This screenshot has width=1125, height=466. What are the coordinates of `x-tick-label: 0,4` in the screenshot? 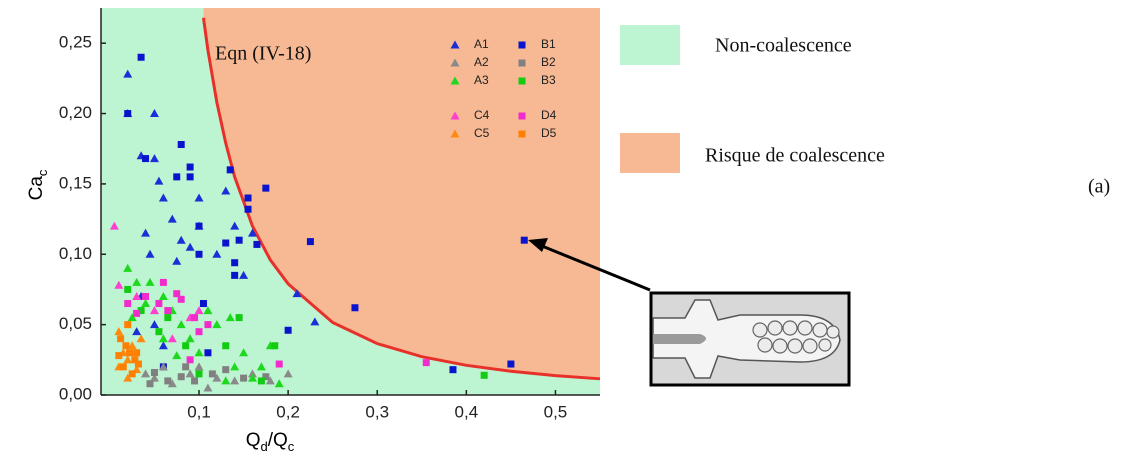 It's located at (467, 411).